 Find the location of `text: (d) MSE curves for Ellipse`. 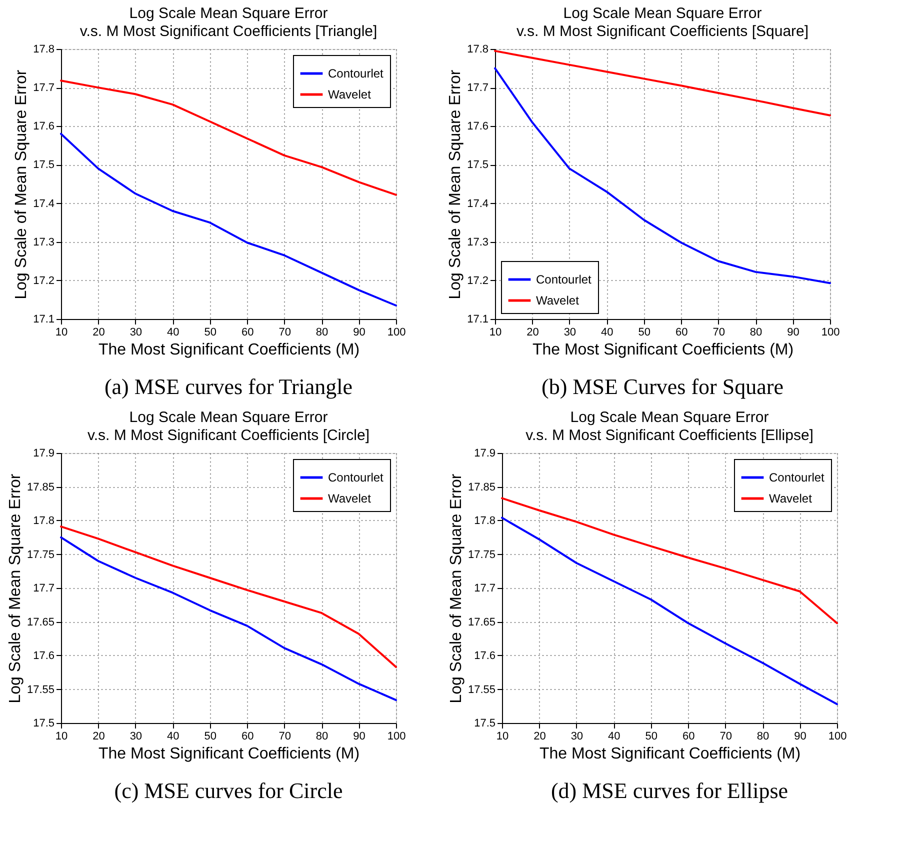

text: (d) MSE curves for Ellipse is located at coordinates (669, 790).